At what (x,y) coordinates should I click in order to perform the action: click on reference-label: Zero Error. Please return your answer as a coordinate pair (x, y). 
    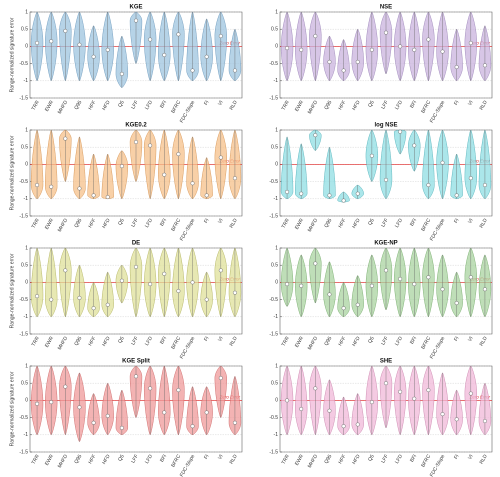
    Looking at the image, I should click on (479, 161).